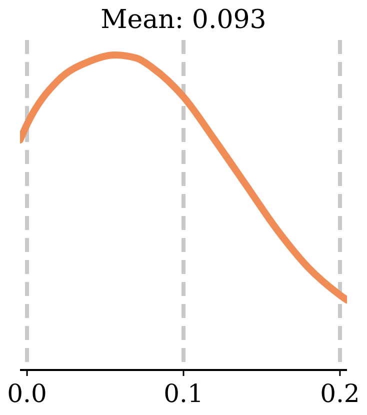  I want to click on x-tick-label: 0.2, so click(340, 393).